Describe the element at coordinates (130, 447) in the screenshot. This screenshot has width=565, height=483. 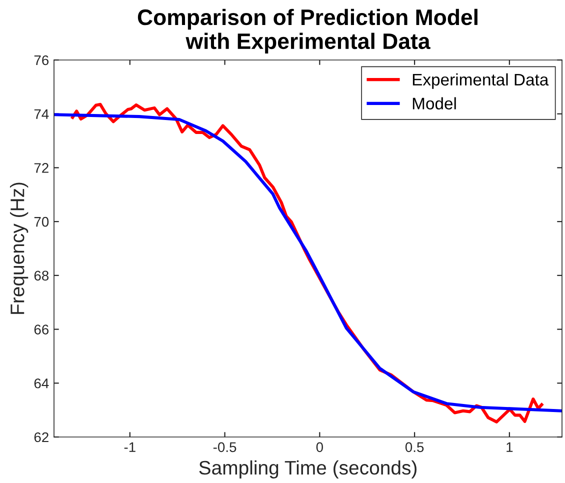
I see `x-tick-label: -1` at that location.